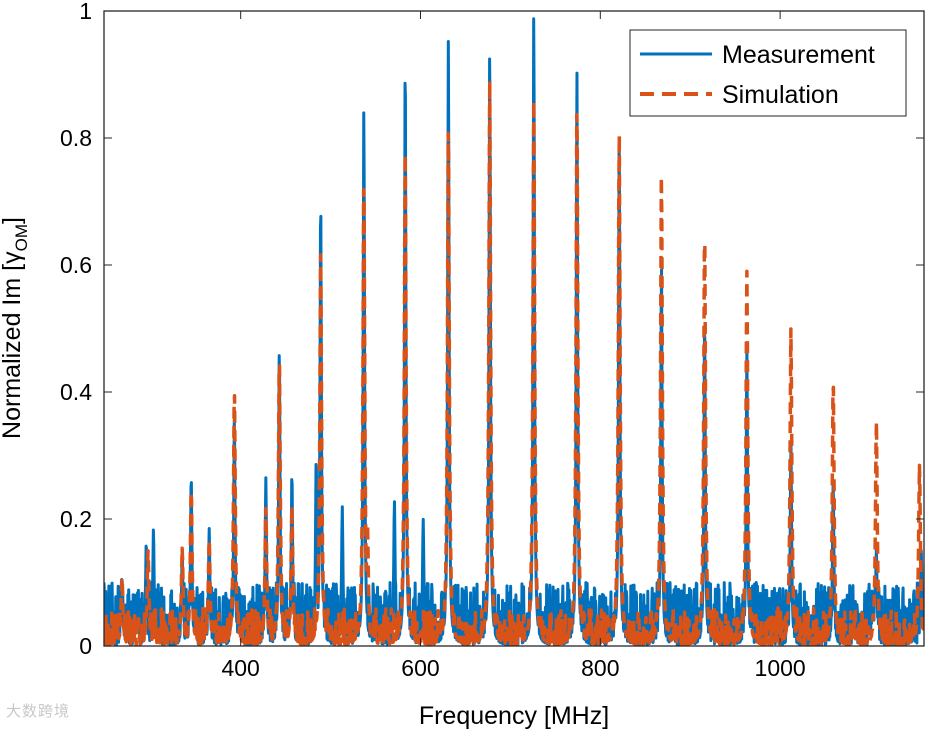  I want to click on y-tick-label: 0, so click(85, 646).